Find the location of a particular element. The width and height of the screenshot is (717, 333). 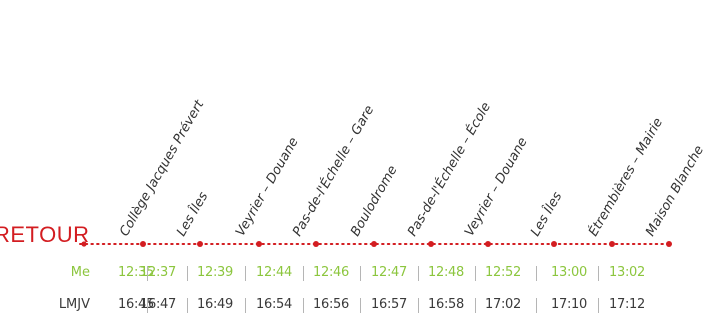

time-cell: 12:48 is located at coordinates (446, 272).